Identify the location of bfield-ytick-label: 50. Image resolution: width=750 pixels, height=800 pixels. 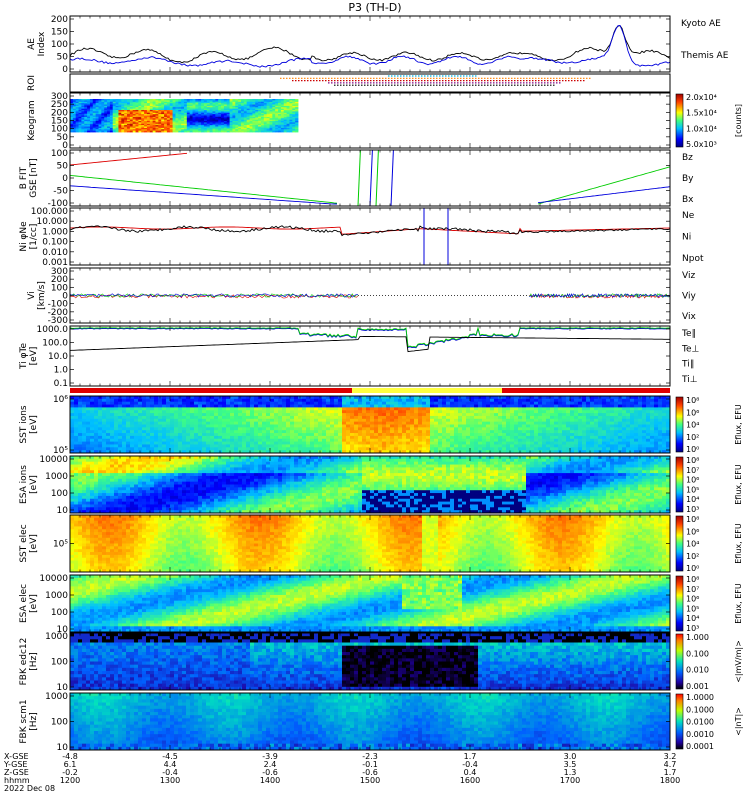
(63, 167).